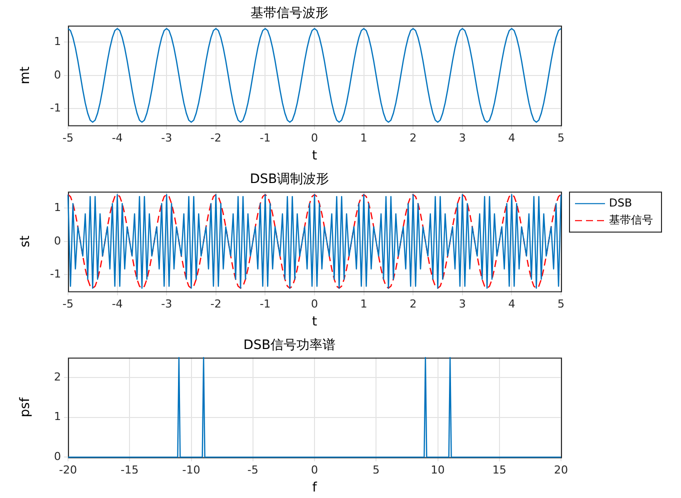 The height and width of the screenshot is (498, 681). I want to click on legend-label: DSB, so click(620, 203).